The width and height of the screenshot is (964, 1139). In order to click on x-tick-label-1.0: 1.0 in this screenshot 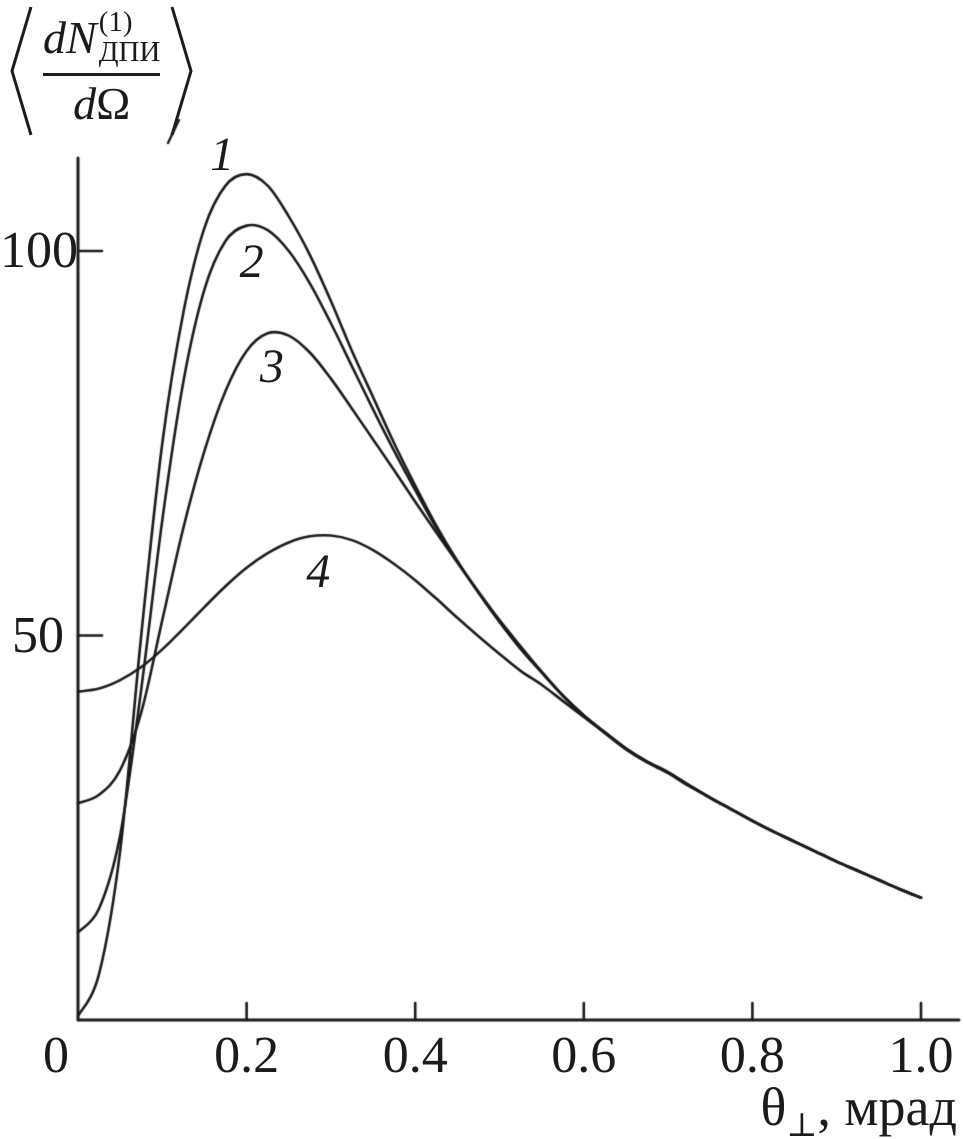, I will do `click(921, 1055)`.